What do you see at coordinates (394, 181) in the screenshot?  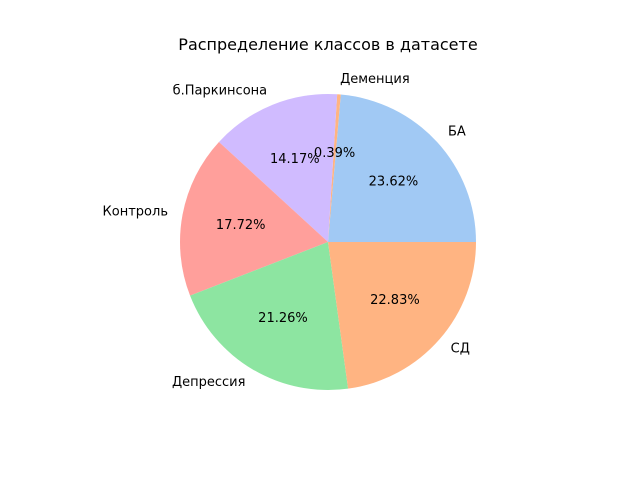 I see `slice-value-label-ба: 23.62%` at bounding box center [394, 181].